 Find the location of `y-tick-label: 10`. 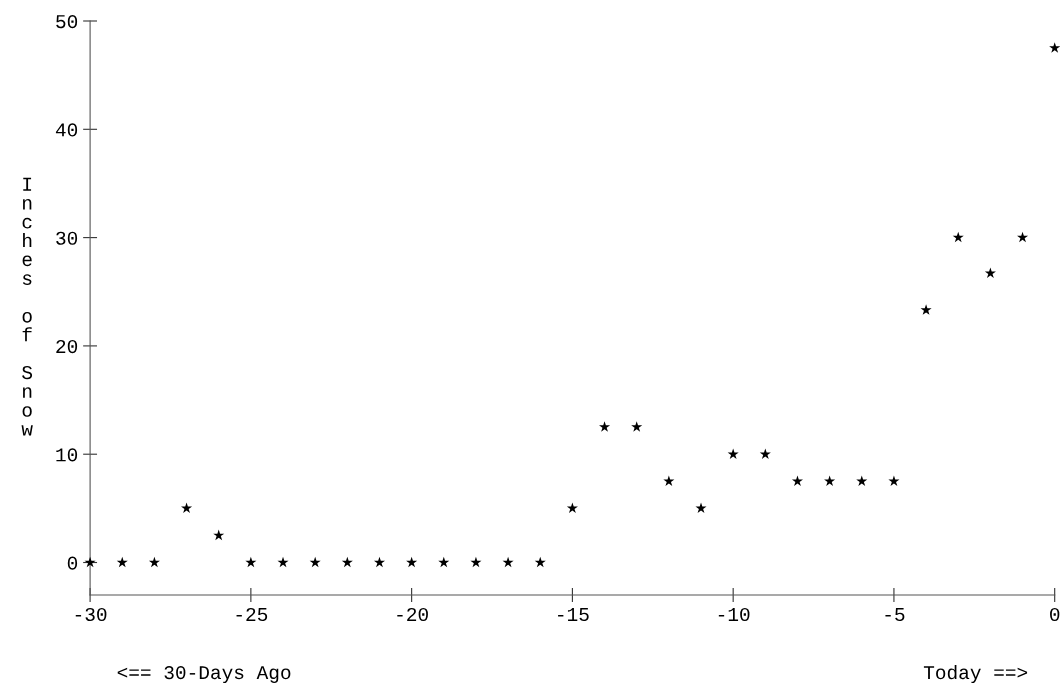

y-tick-label: 10 is located at coordinates (67, 455).